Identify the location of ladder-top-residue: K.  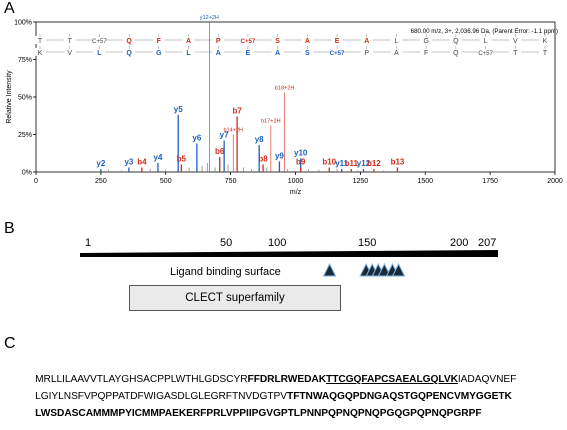
(545, 41).